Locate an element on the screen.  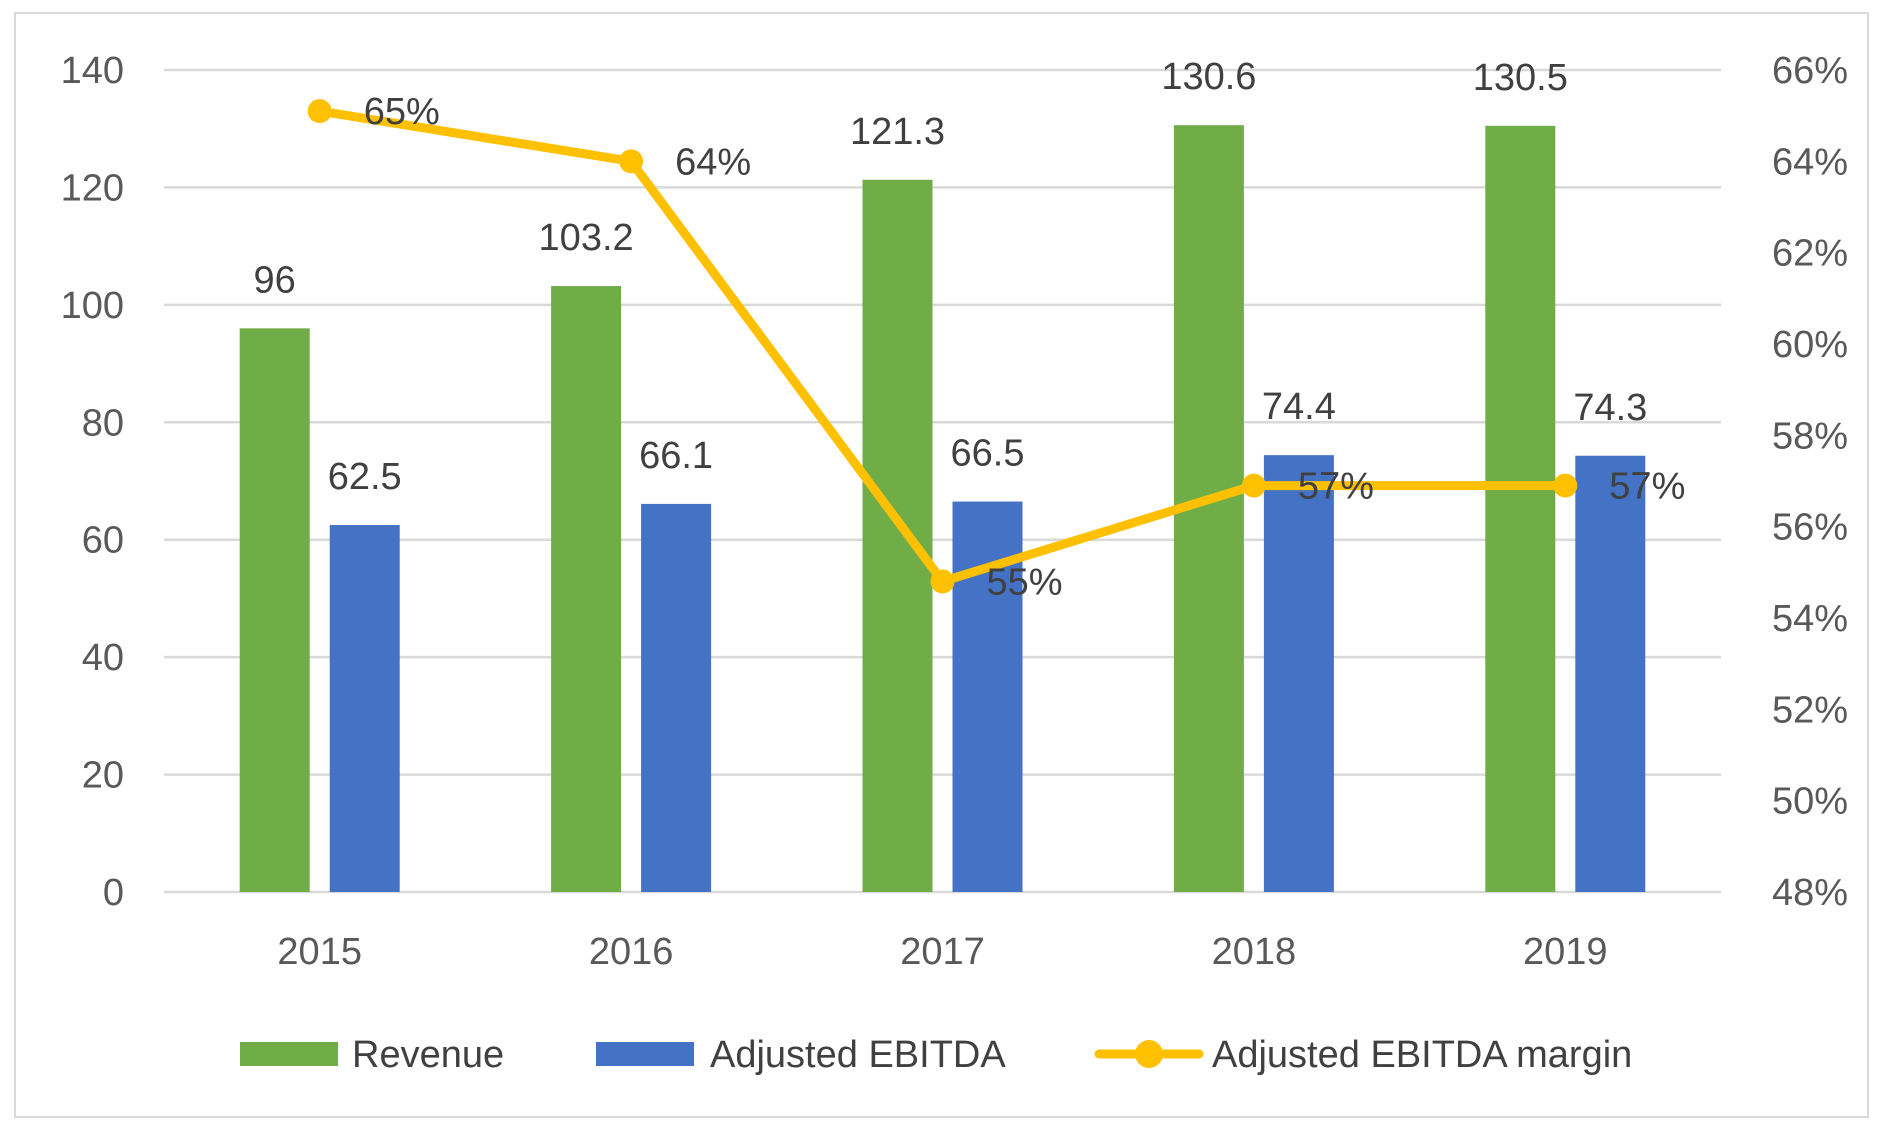
ebitda-data-label: 74.4 is located at coordinates (1299, 407).